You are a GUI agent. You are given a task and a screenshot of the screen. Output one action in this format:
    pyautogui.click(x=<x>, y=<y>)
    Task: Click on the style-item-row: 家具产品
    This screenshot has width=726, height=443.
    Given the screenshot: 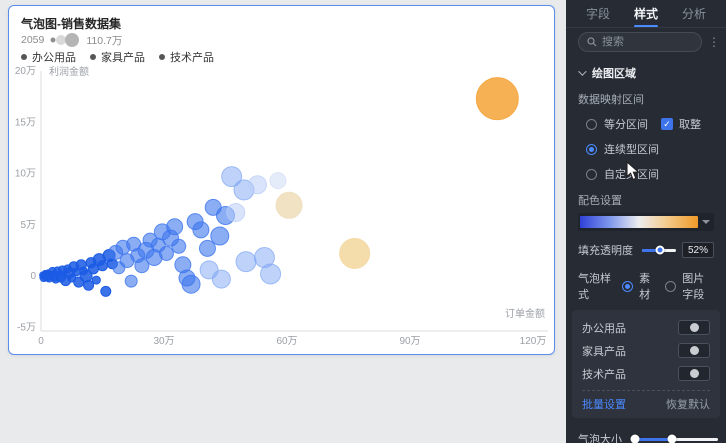 What is the action you would take?
    pyautogui.click(x=646, y=350)
    